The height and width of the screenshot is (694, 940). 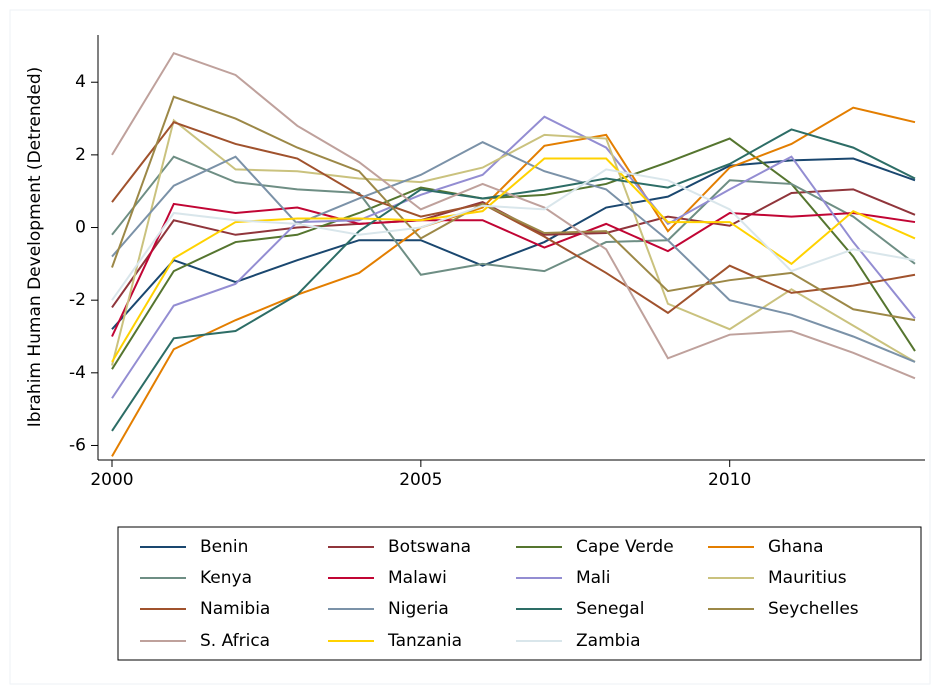 What do you see at coordinates (608, 641) in the screenshot?
I see `legend-label: Zambia` at bounding box center [608, 641].